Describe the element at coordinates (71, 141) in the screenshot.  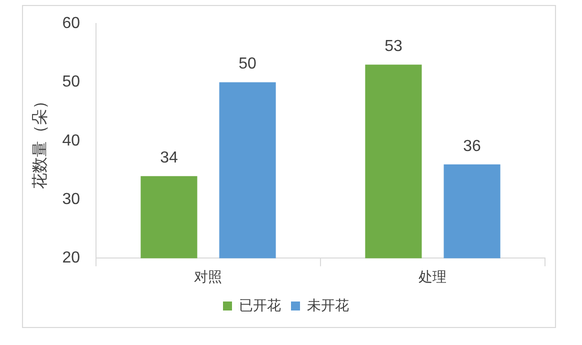
I see `y-tick-label: 40` at that location.